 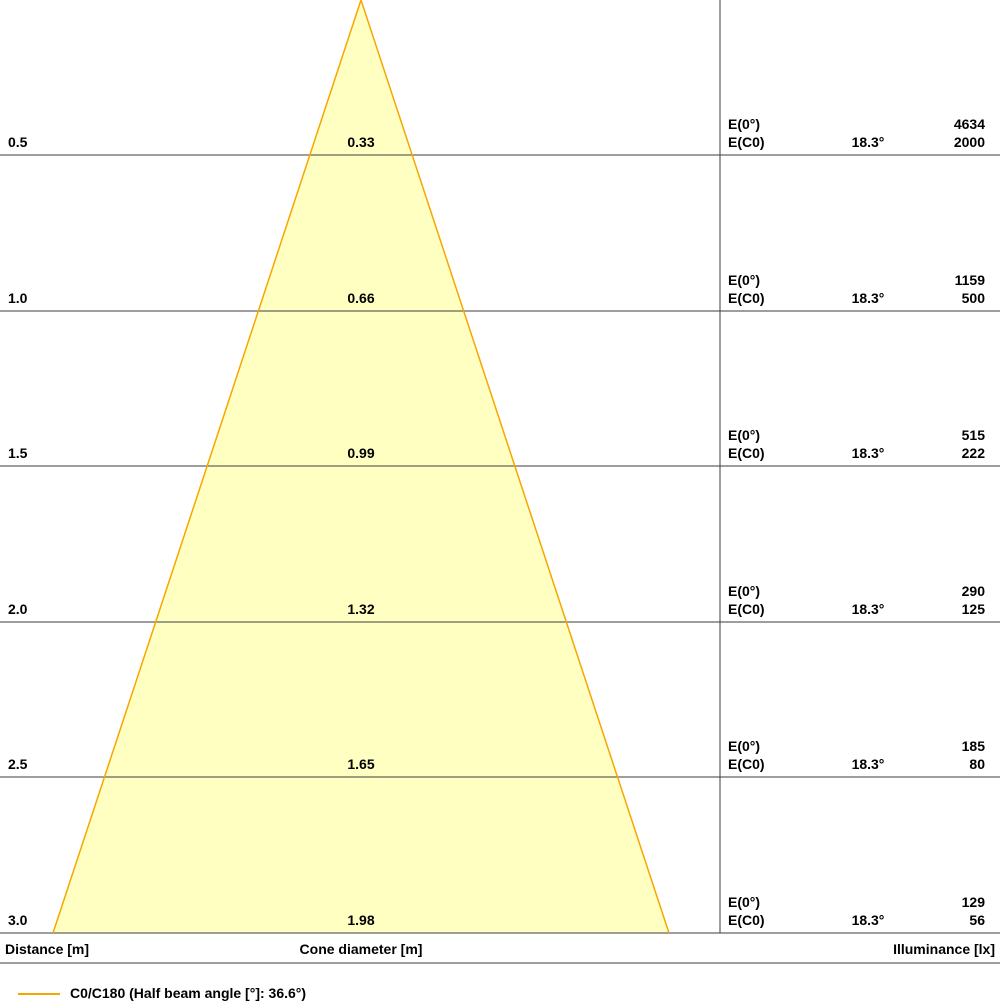 I want to click on e0-value: 4634, so click(x=969, y=124).